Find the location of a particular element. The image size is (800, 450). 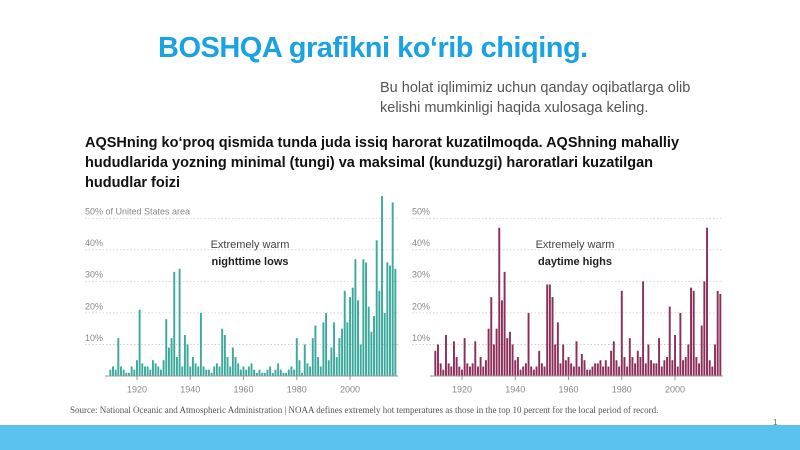

x-tick-label: 1940 is located at coordinates (190, 389).